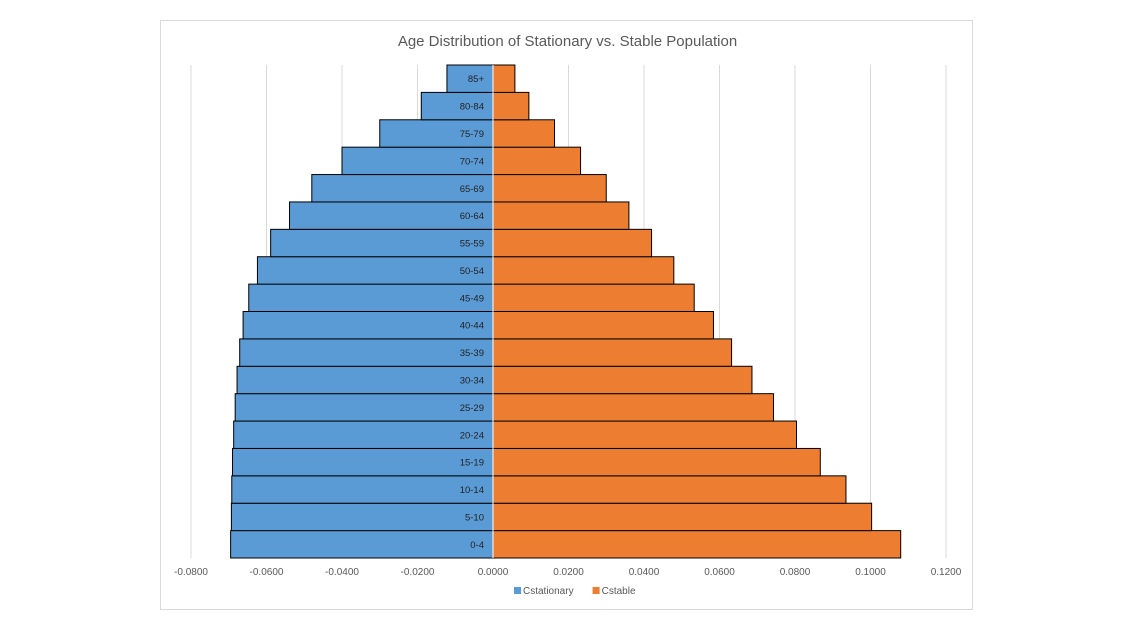 The height and width of the screenshot is (636, 1134). What do you see at coordinates (472, 271) in the screenshot?
I see `category-label: 50-54` at bounding box center [472, 271].